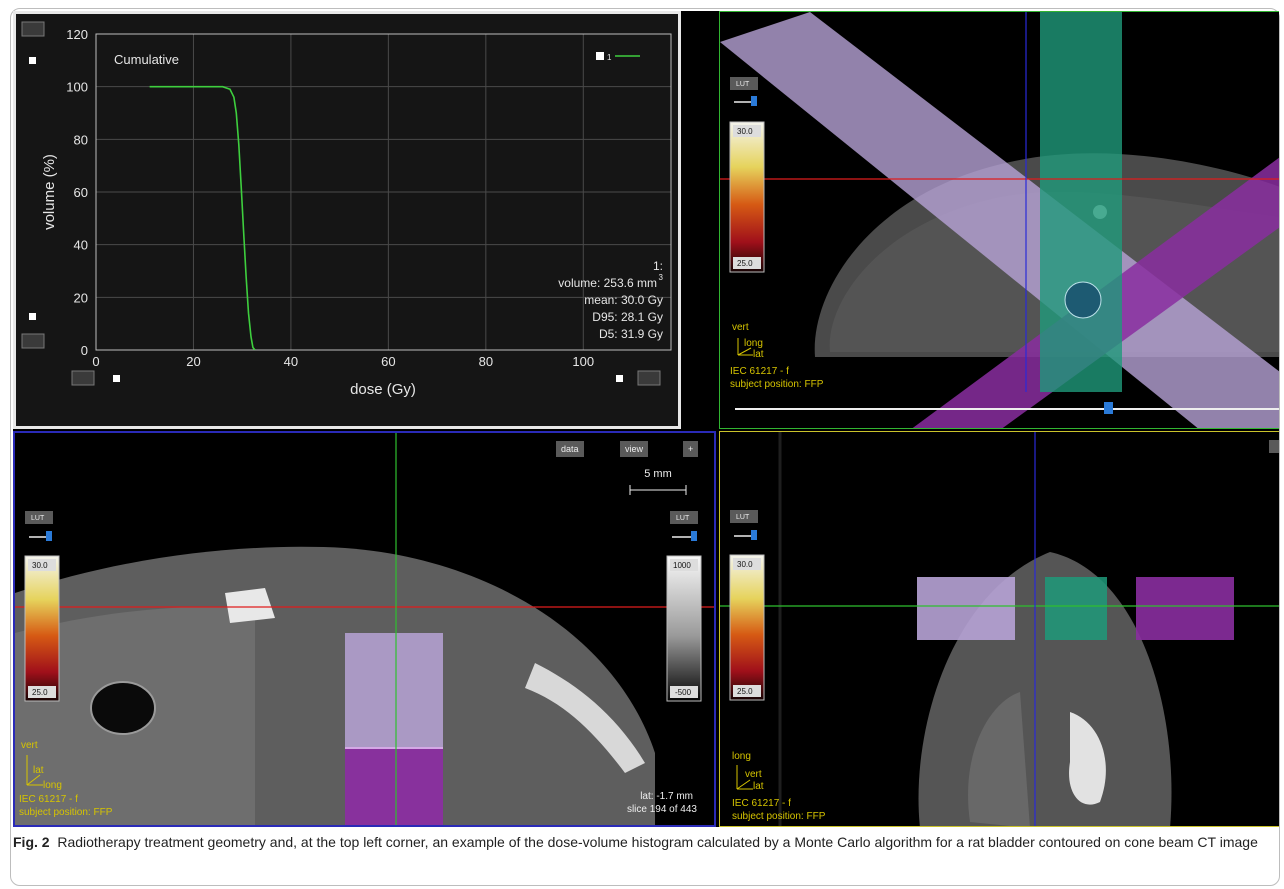 This screenshot has width=1284, height=889. I want to click on sagittal-lut-button, so click(39, 517).